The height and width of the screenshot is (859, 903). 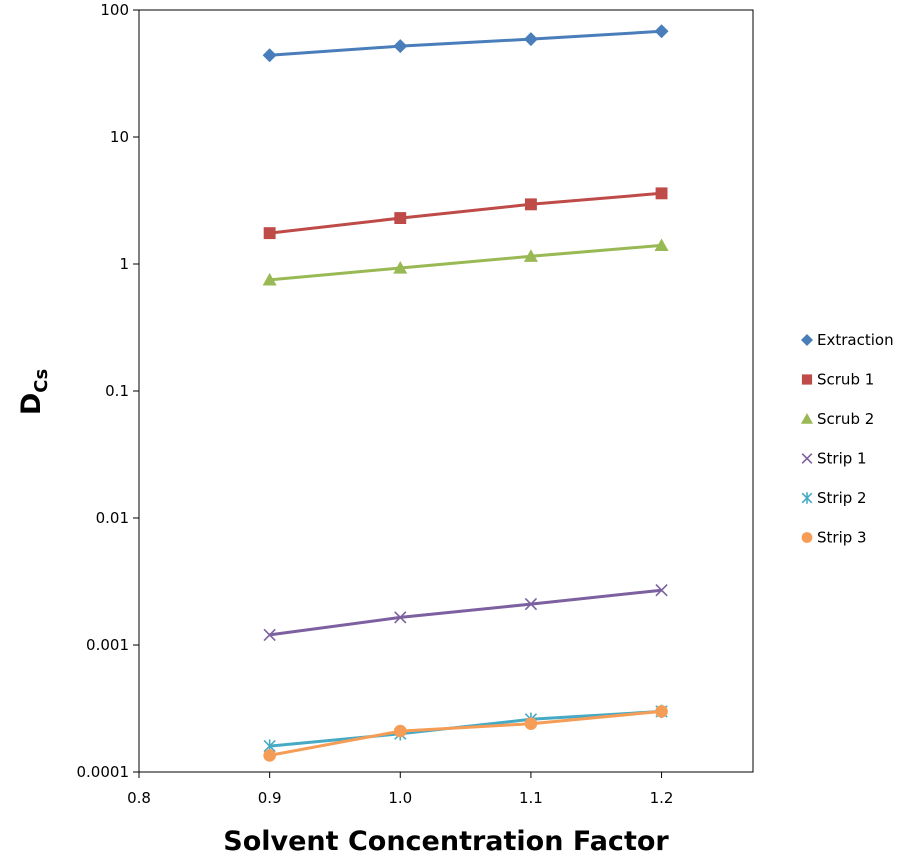 I want to click on legend-item-strip-1: Strip 1, so click(x=834, y=459).